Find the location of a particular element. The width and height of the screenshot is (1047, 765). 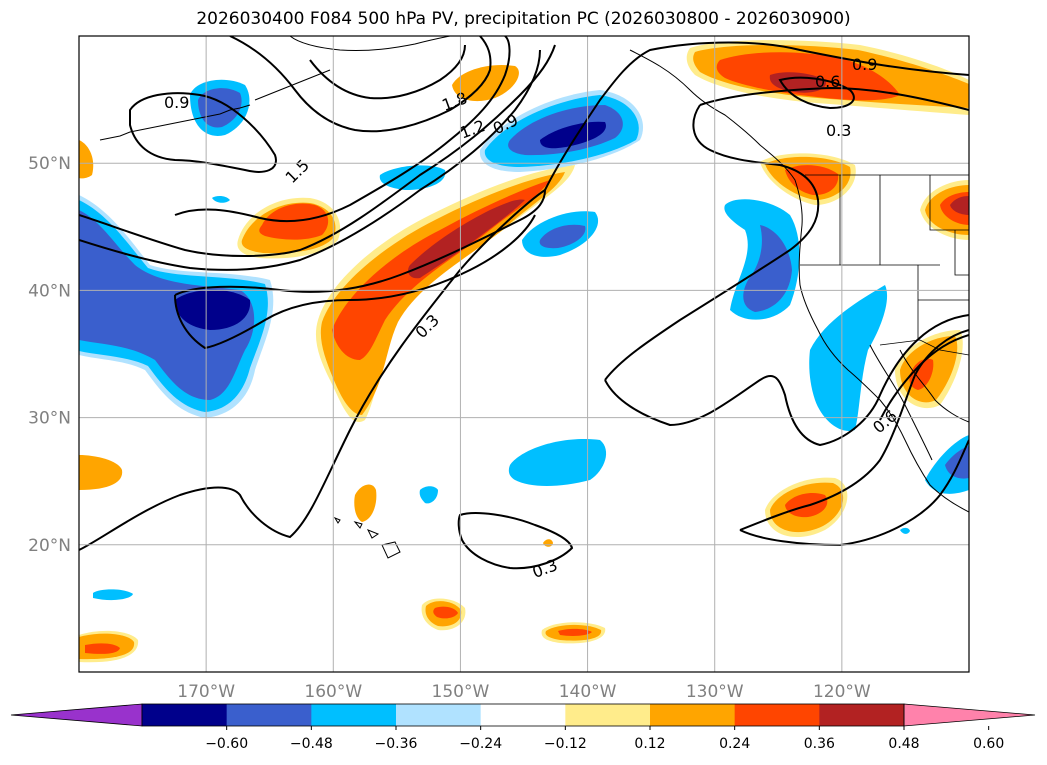

border-us-mexico is located at coordinates (924, 347).